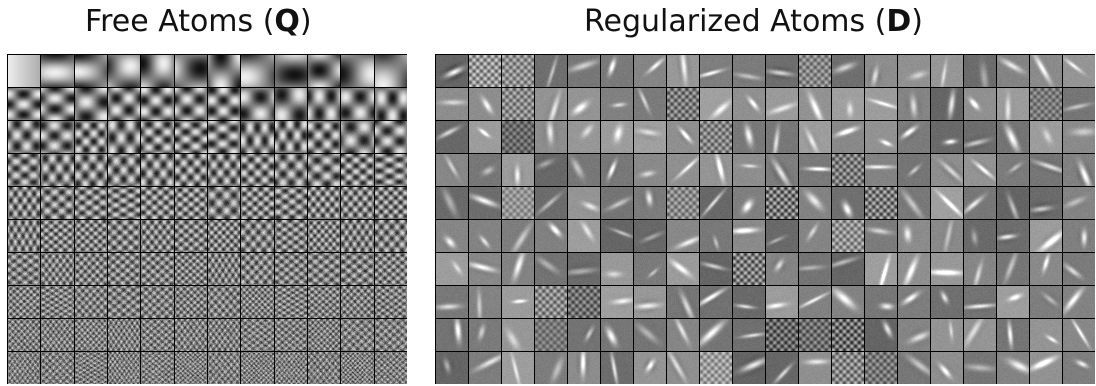  Describe the element at coordinates (180, 21) in the screenshot. I see `free-atoms-title-prefix: Free Atoms (` at that location.